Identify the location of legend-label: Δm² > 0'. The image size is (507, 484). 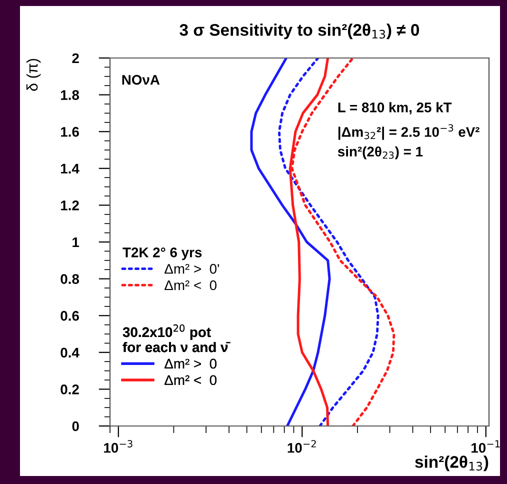
(192, 269).